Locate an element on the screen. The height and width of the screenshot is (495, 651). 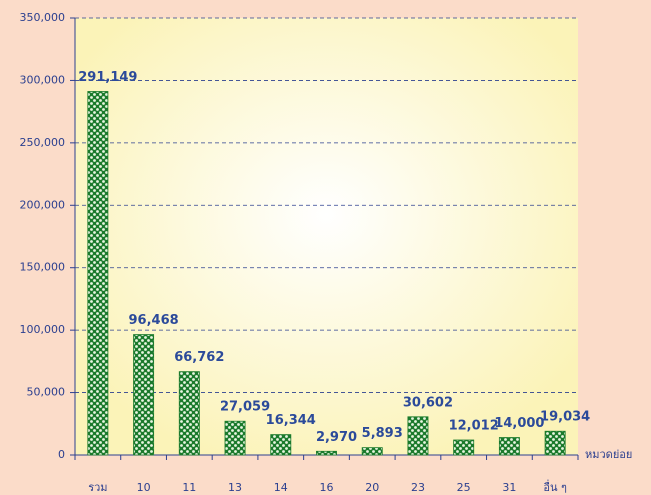
y-tick-label: 300,000 is located at coordinates (43, 79).